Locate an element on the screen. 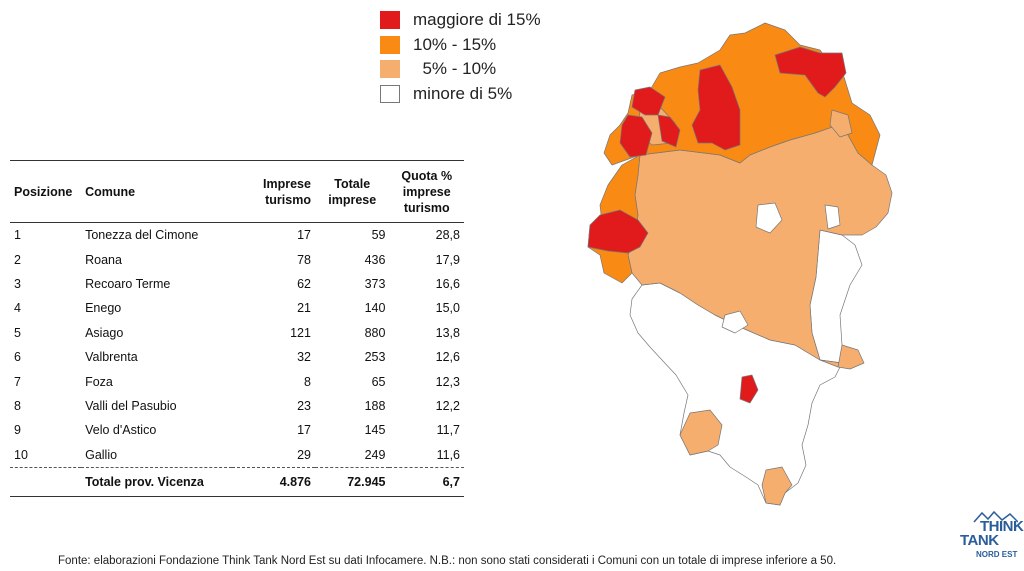  table-row: 3 Recoaro Terme 62 373 16,6 is located at coordinates (237, 284).